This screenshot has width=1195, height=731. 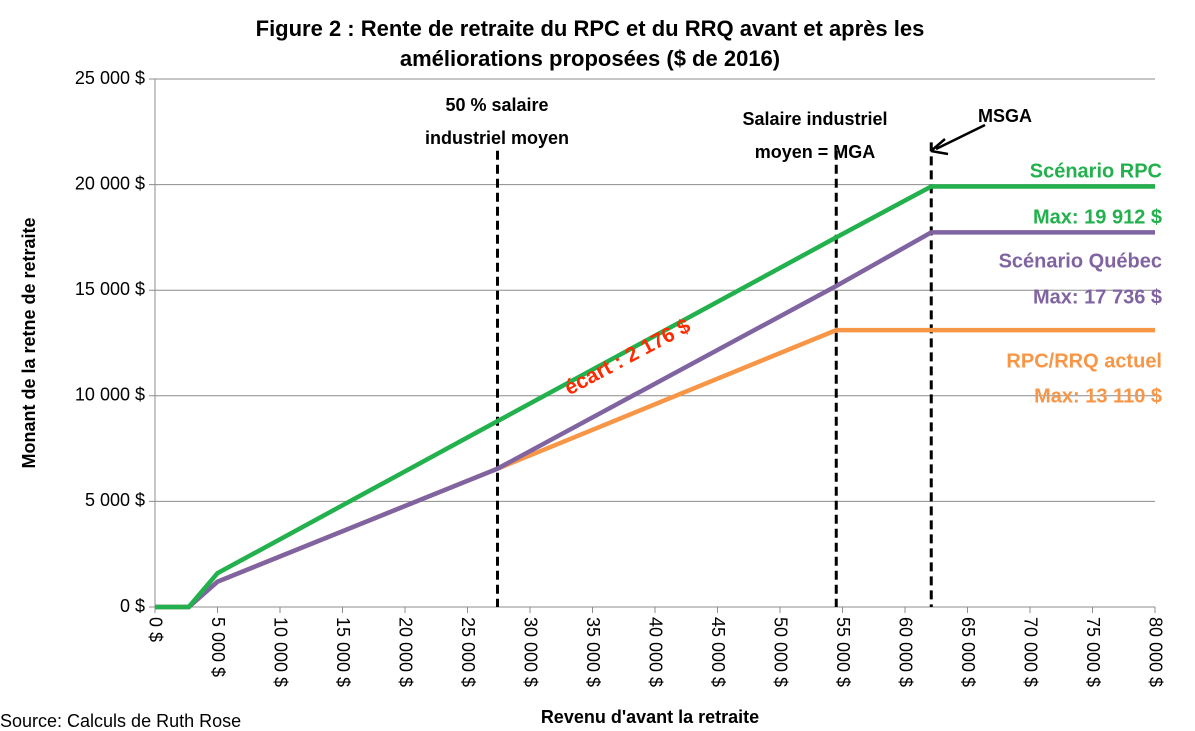 I want to click on arrow, so click(x=960, y=137).